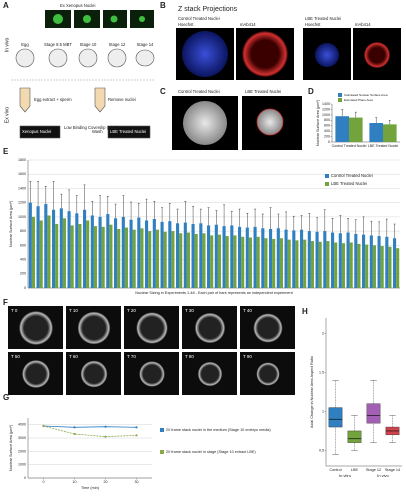  Describe the element at coordinates (90, 431) in the screenshot. I see `series-line` at that location.